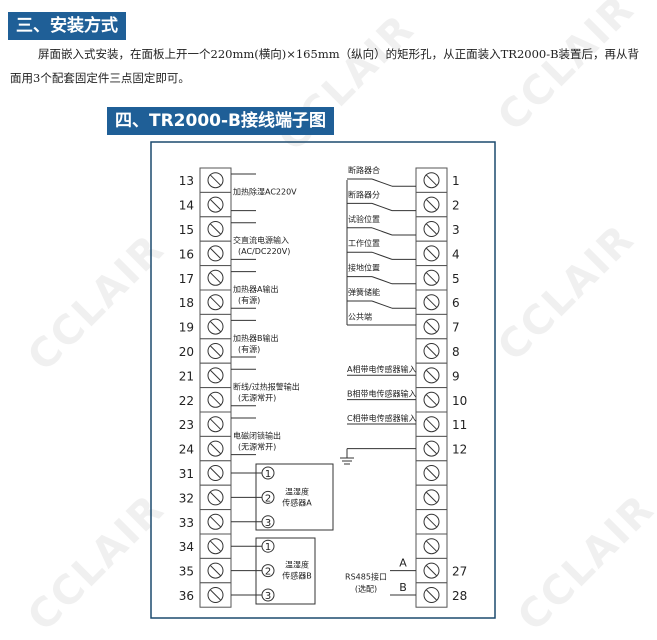 The width and height of the screenshot is (657, 640). Describe the element at coordinates (186, 303) in the screenshot. I see `terminal-number: 18` at that location.